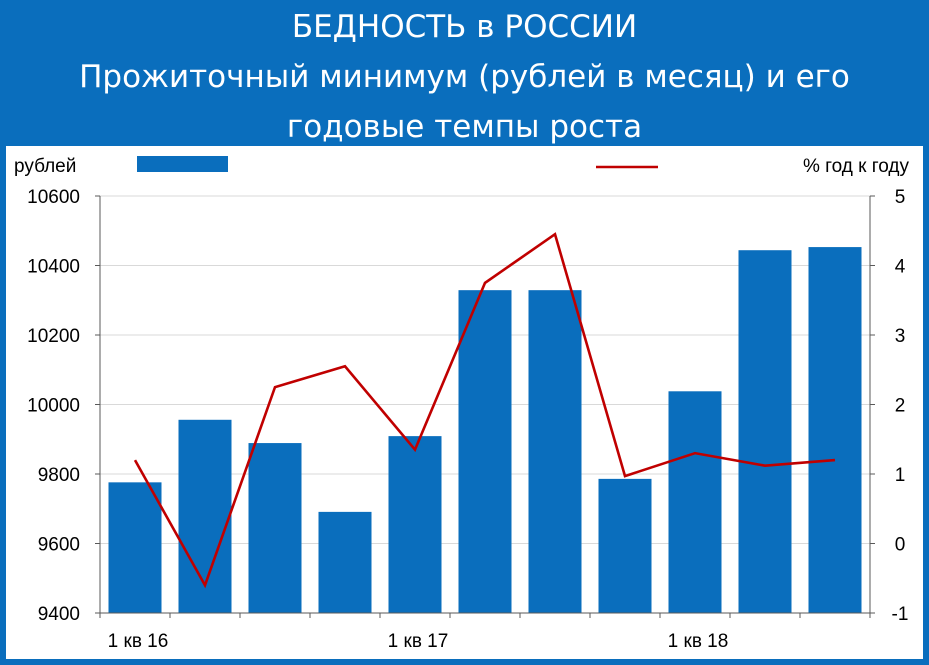 The height and width of the screenshot is (665, 929). What do you see at coordinates (138, 641) in the screenshot?
I see `x-tick-label: 1 кв 16` at bounding box center [138, 641].